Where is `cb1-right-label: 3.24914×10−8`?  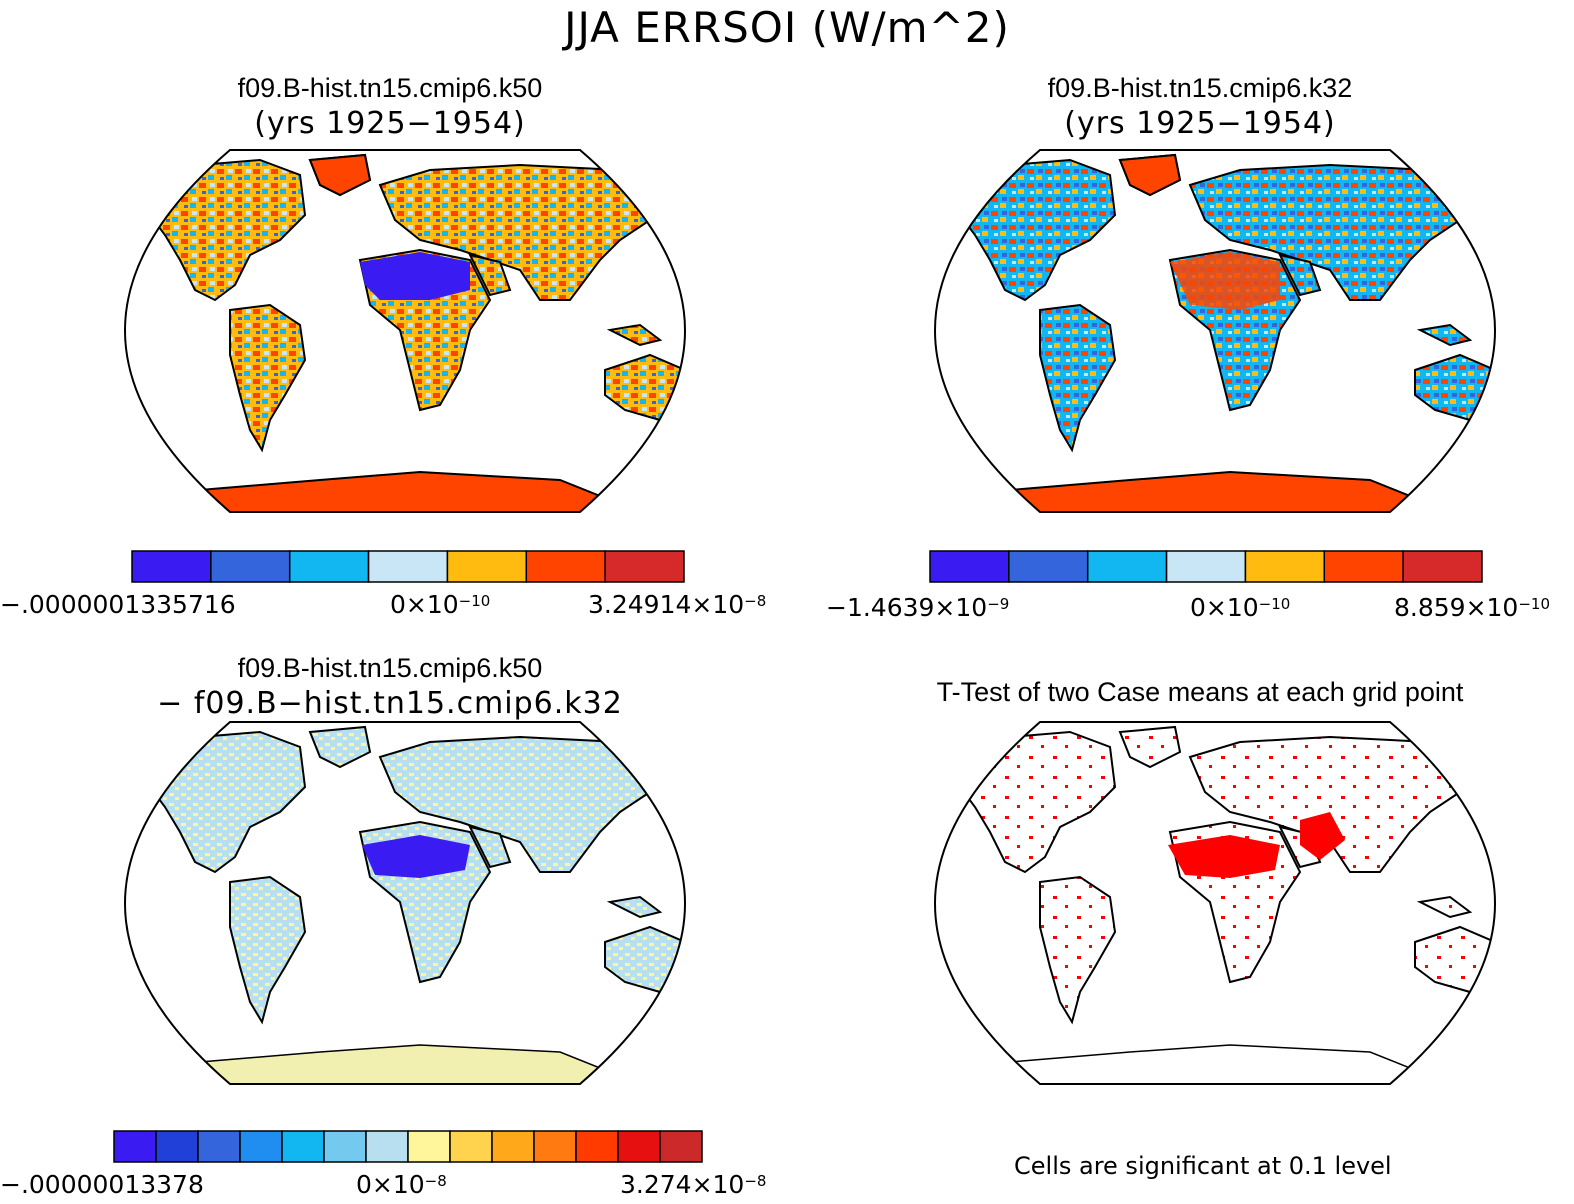
cb1-right-label: 3.24914×10−8 is located at coordinates (677, 604).